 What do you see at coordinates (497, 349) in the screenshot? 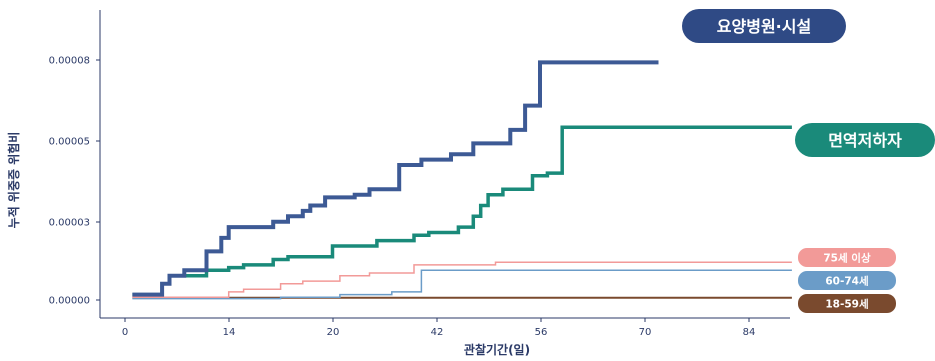
I see `x-axis-title: 관찰기간(일)` at bounding box center [497, 349].